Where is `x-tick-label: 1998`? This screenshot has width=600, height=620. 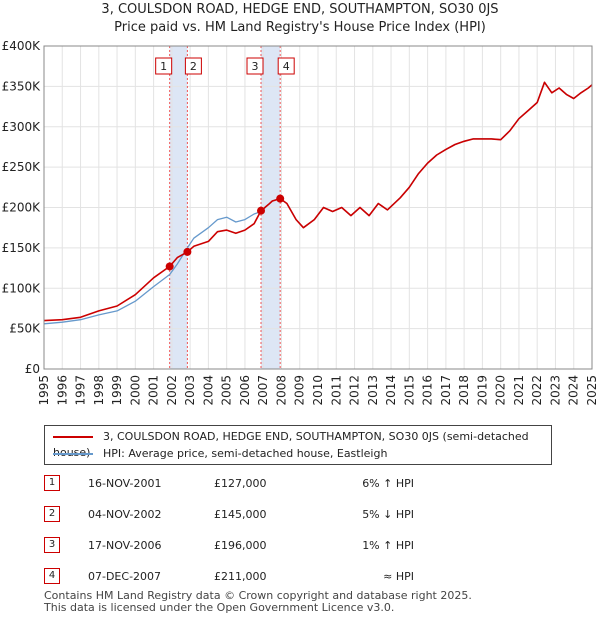 x-tick-label: 1998 is located at coordinates (99, 390).